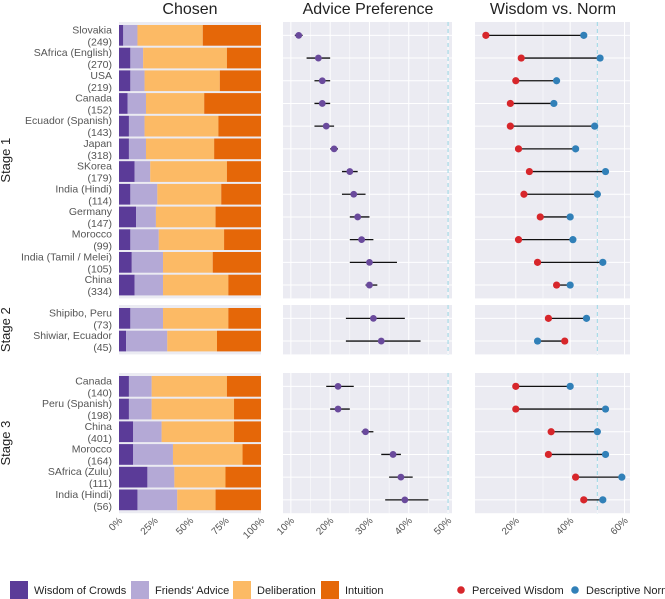 The height and width of the screenshot is (599, 665). Describe the element at coordinates (94, 167) in the screenshot. I see `row-label: SKorea` at that location.